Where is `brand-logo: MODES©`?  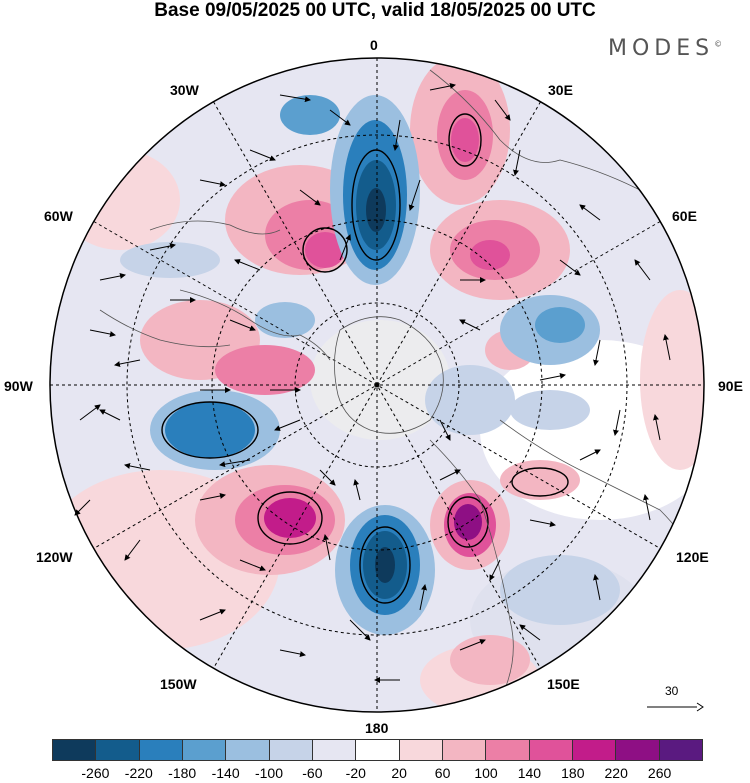
brand-logo: MODES© is located at coordinates (665, 48).